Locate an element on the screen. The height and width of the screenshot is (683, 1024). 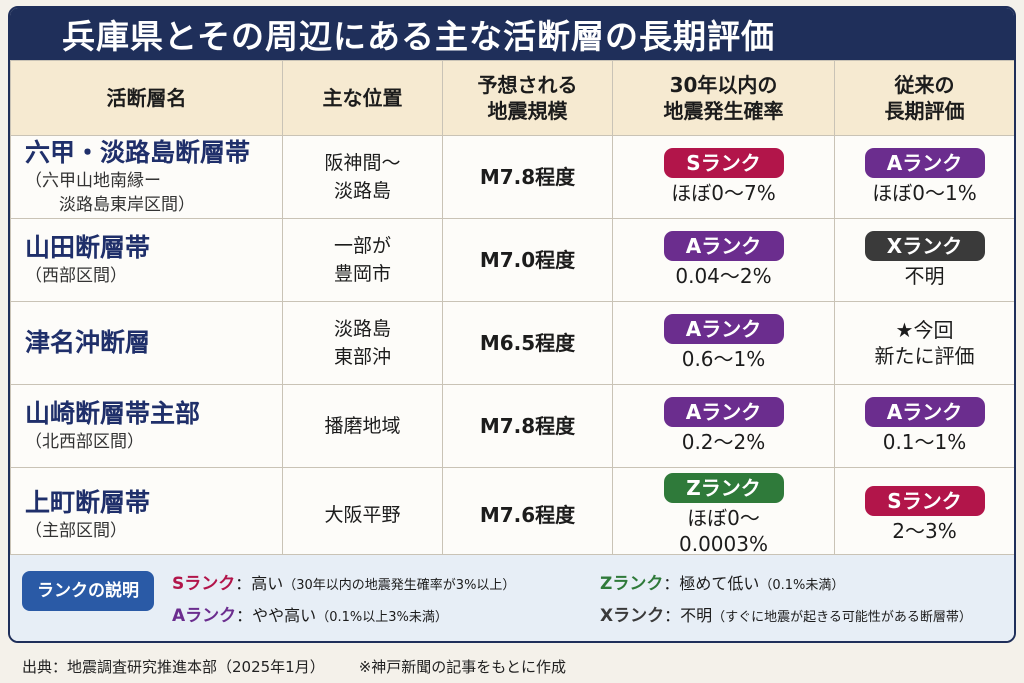
location-line: 播磨地域 is located at coordinates (362, 426).